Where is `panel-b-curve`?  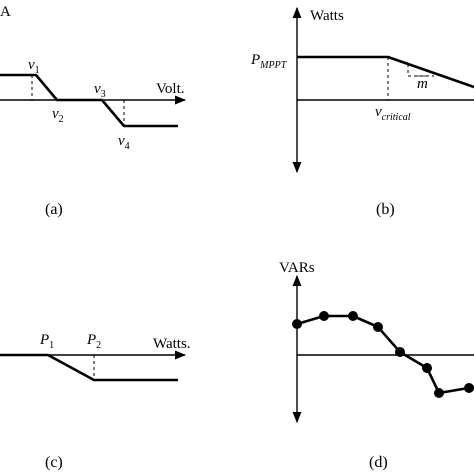
panel-b-curve is located at coordinates (385, 72).